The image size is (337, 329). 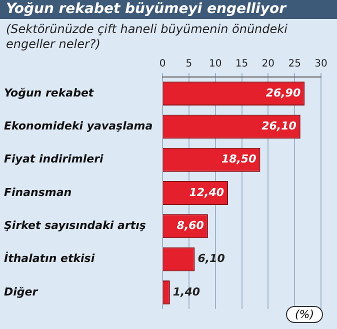 I want to click on annotation: (%), so click(x=304, y=314).